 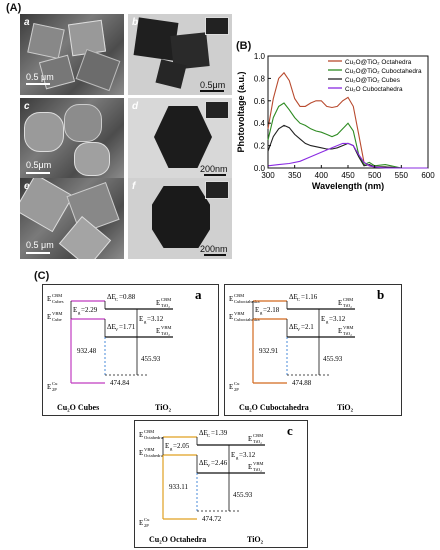 I want to click on y-tick-label: 1.0, so click(x=260, y=56).